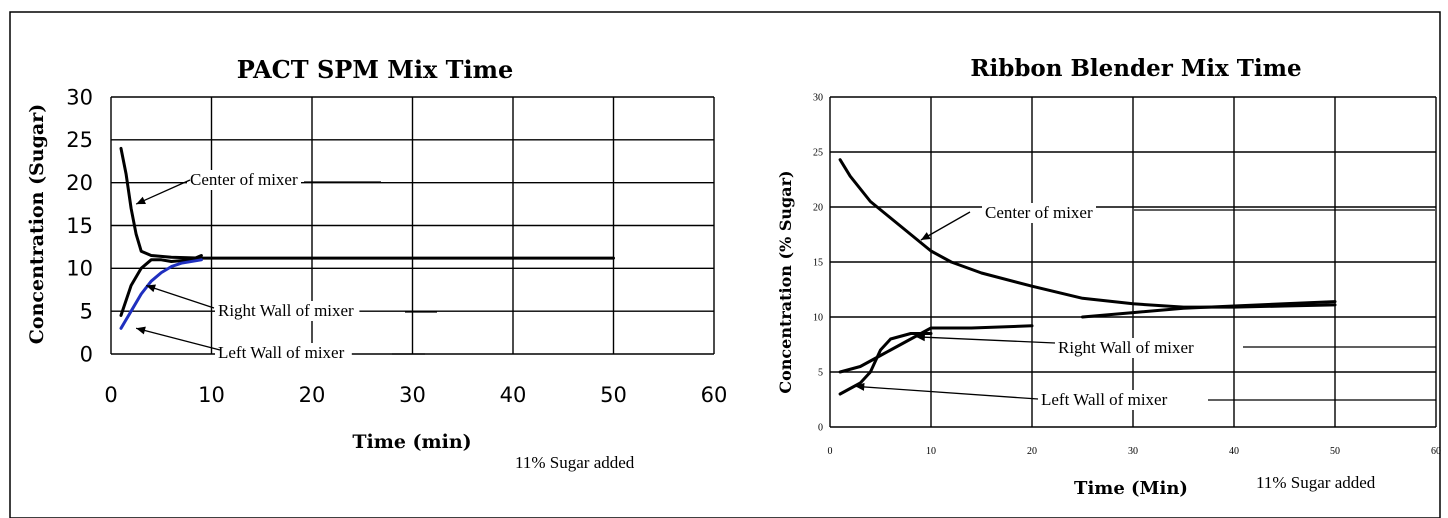 Image resolution: width=1448 pixels, height=518 pixels. I want to click on y-axis-label: Concentration (Sugar), so click(37, 224).